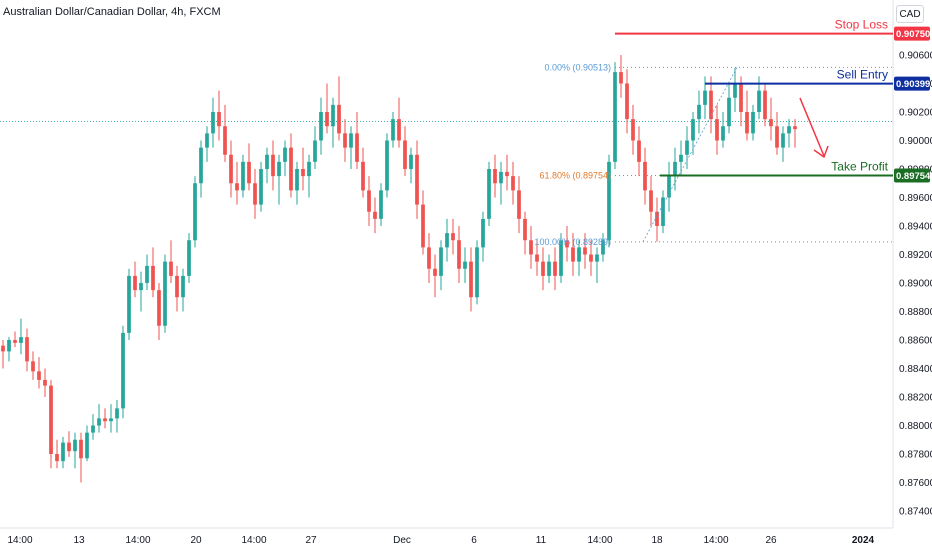 Image resolution: width=932 pixels, height=550 pixels. I want to click on y-tick-label: 0.88200, so click(915, 398).